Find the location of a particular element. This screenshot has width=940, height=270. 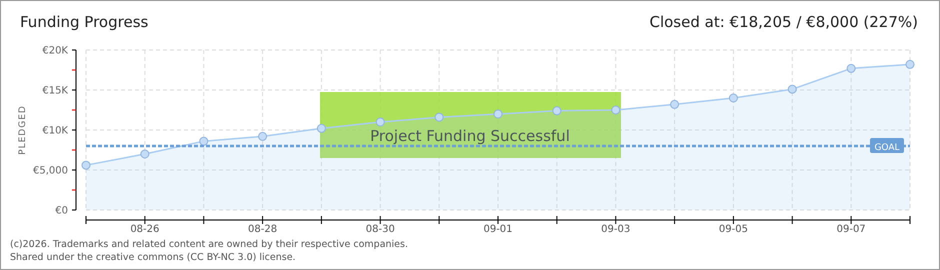

chart-title: Funding Progress is located at coordinates (84, 22).